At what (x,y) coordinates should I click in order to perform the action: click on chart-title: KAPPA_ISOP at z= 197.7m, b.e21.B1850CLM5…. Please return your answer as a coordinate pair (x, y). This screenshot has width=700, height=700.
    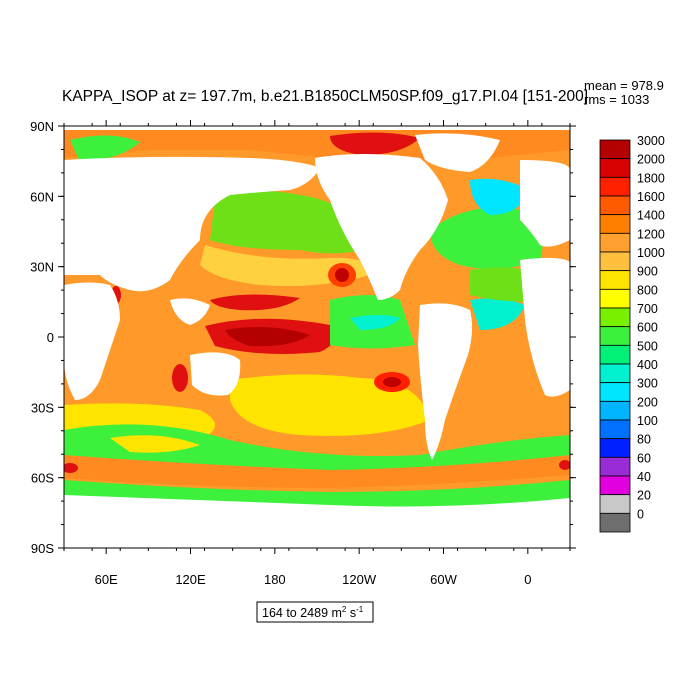
    Looking at the image, I should click on (325, 96).